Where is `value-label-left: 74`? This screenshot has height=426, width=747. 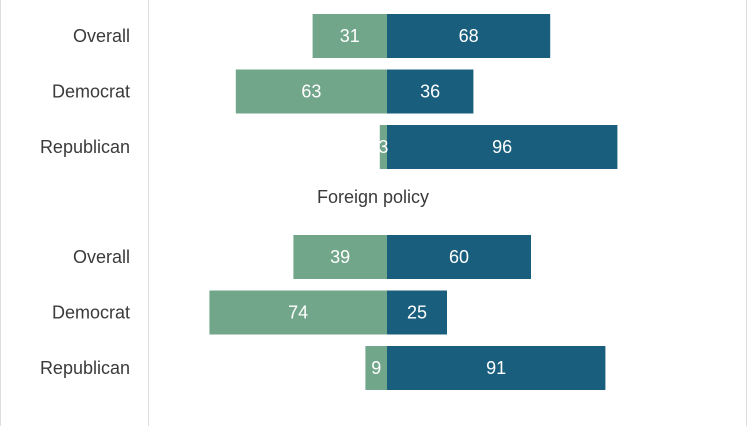 value-label-left: 74 is located at coordinates (298, 313).